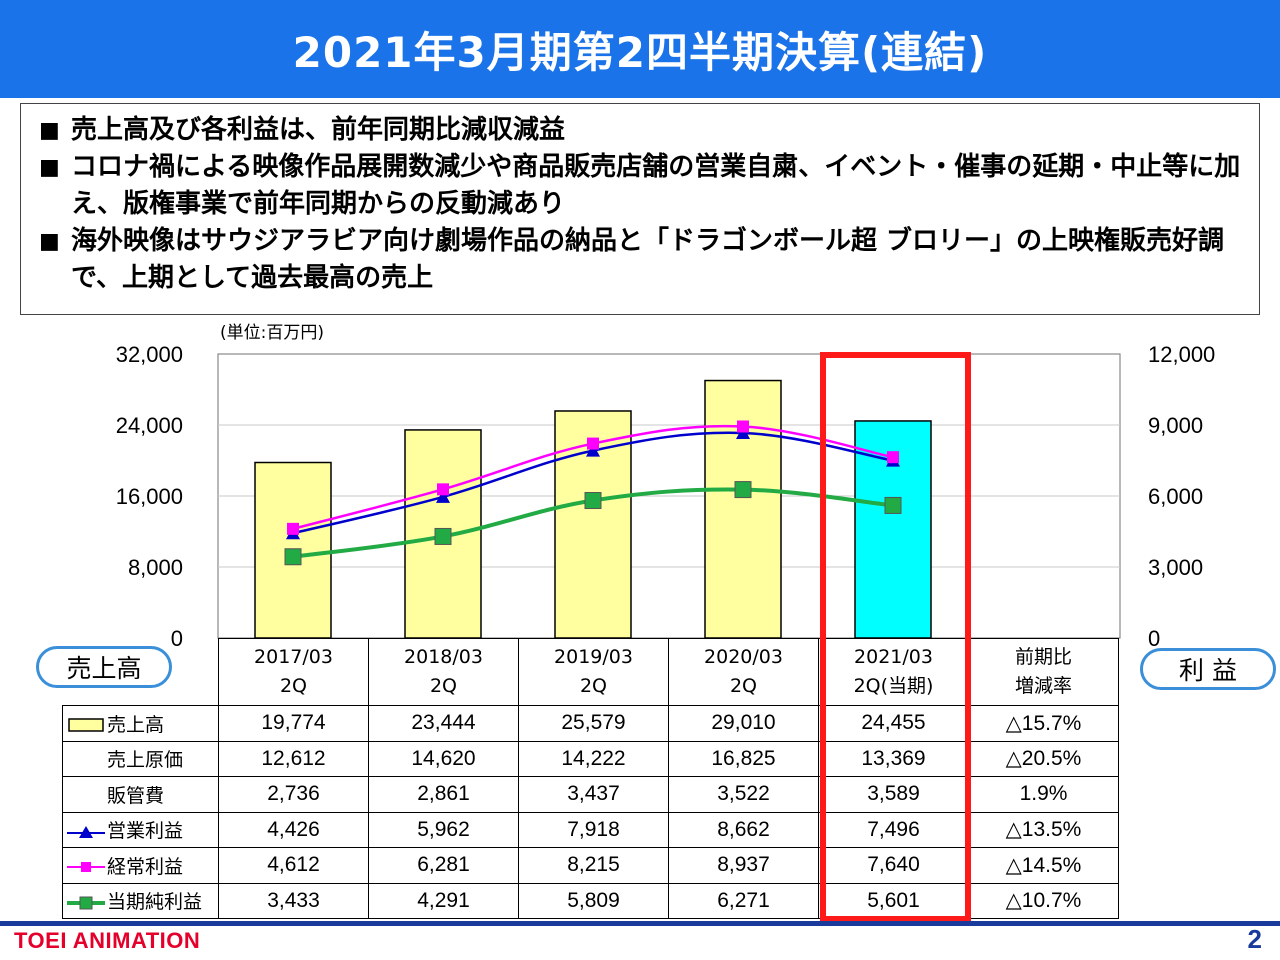  What do you see at coordinates (1254, 939) in the screenshot?
I see `page-number: 2` at bounding box center [1254, 939].